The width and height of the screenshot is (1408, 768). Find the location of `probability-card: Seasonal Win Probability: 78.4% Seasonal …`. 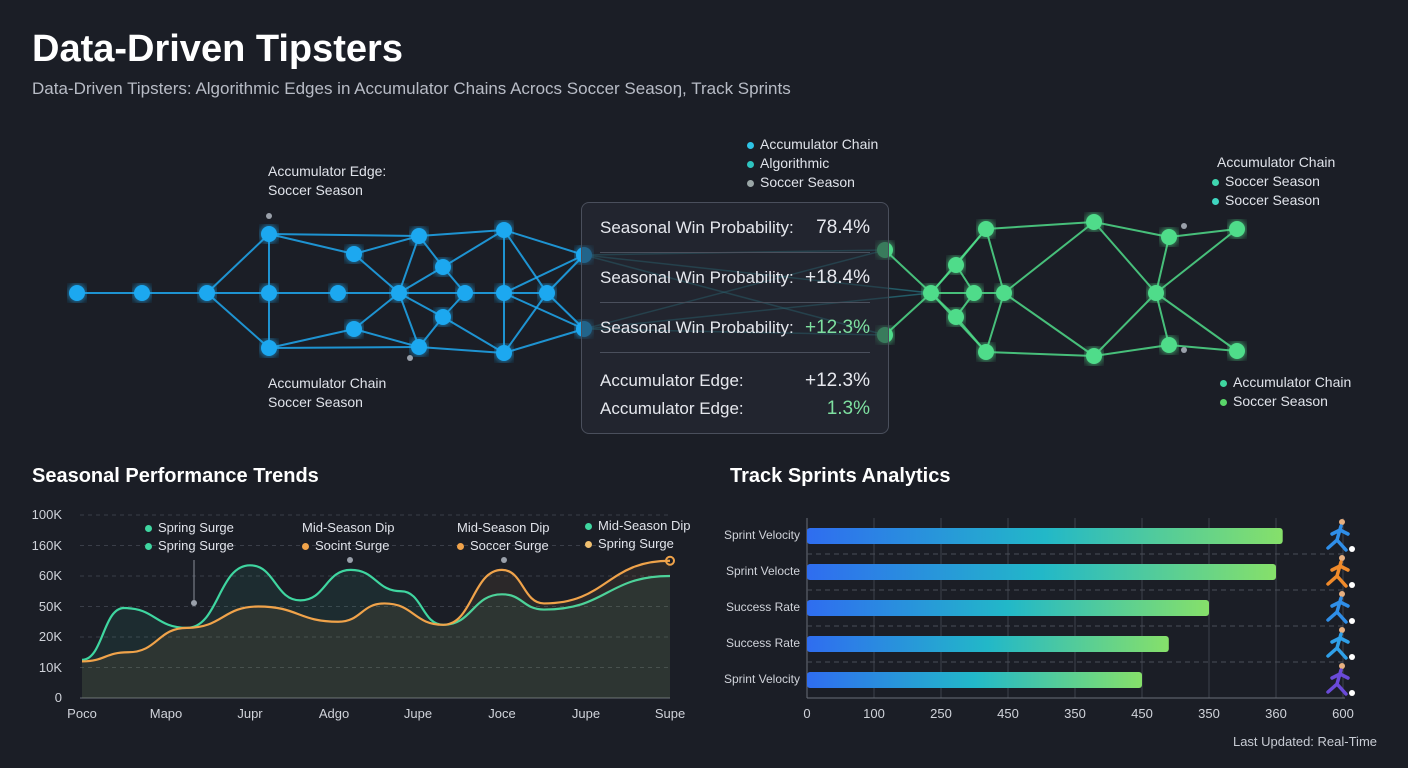

probability-card: Seasonal Win Probability: 78.4% Seasonal … is located at coordinates (735, 318).